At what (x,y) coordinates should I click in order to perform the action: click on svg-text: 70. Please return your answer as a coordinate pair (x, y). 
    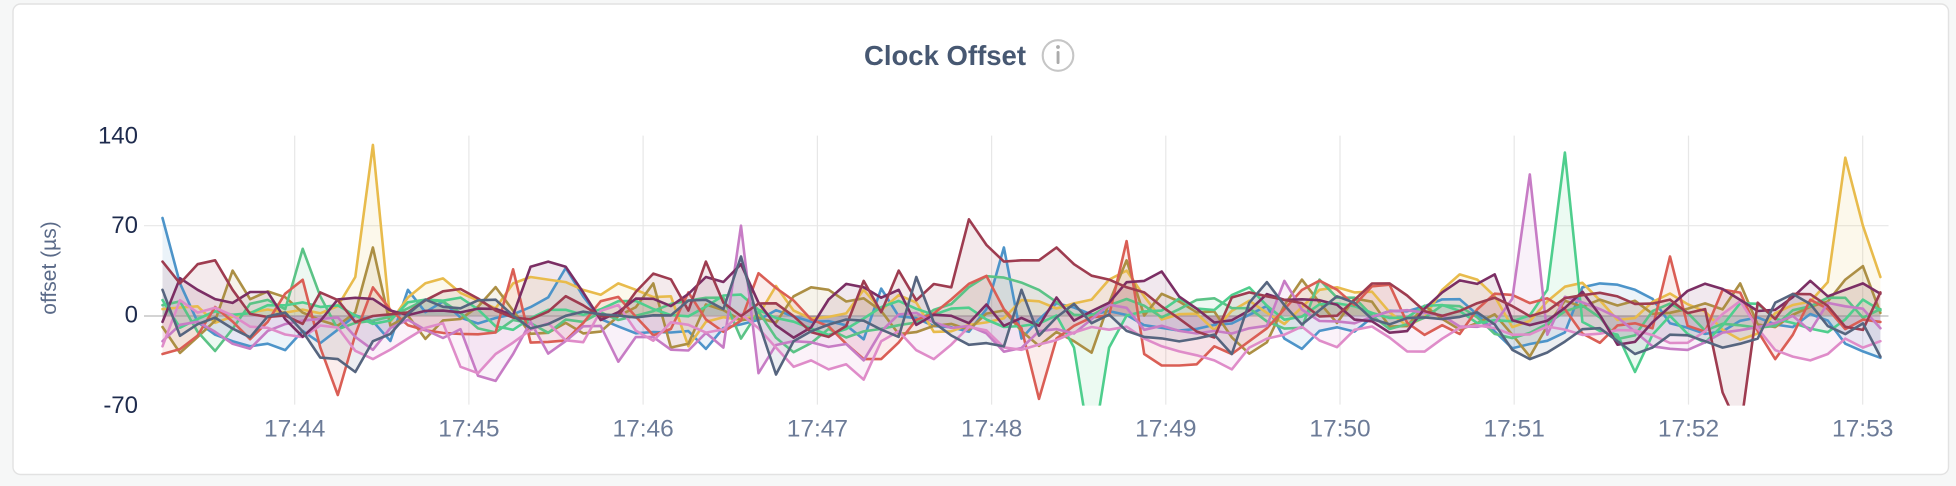
    Looking at the image, I should click on (124, 225).